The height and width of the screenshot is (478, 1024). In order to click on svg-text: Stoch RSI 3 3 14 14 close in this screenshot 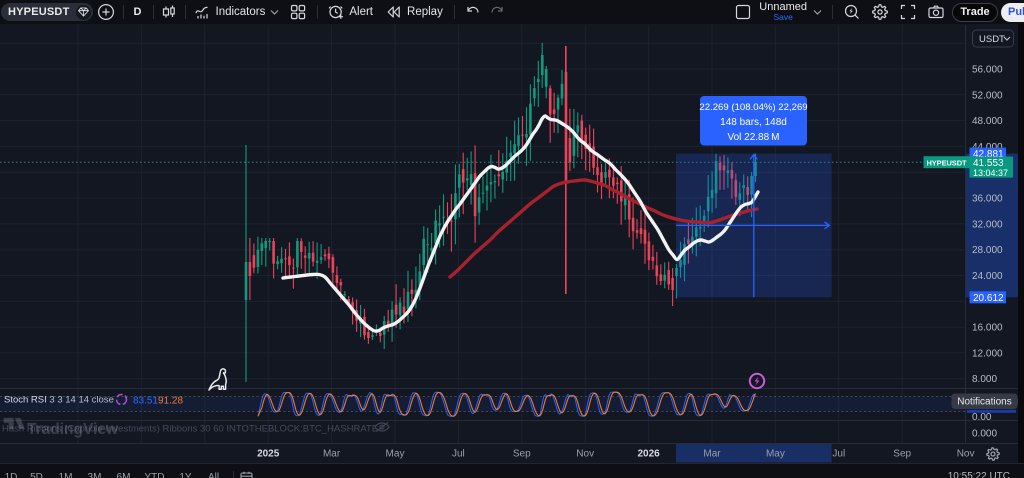, I will do `click(59, 400)`.